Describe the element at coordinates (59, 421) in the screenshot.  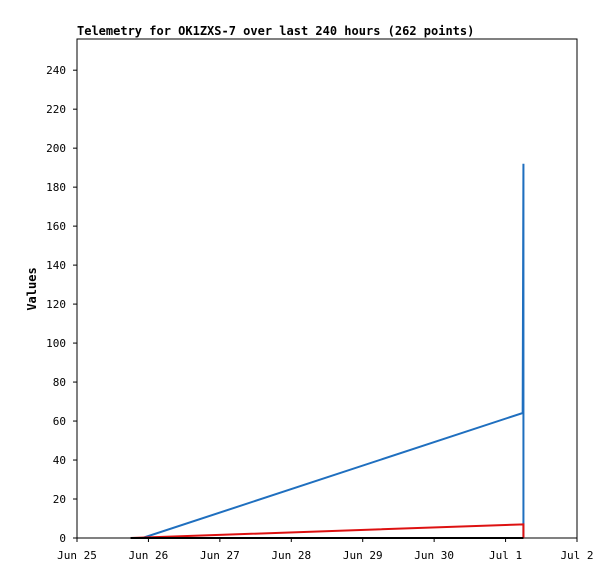
I see `y-tick-label: 60` at that location.